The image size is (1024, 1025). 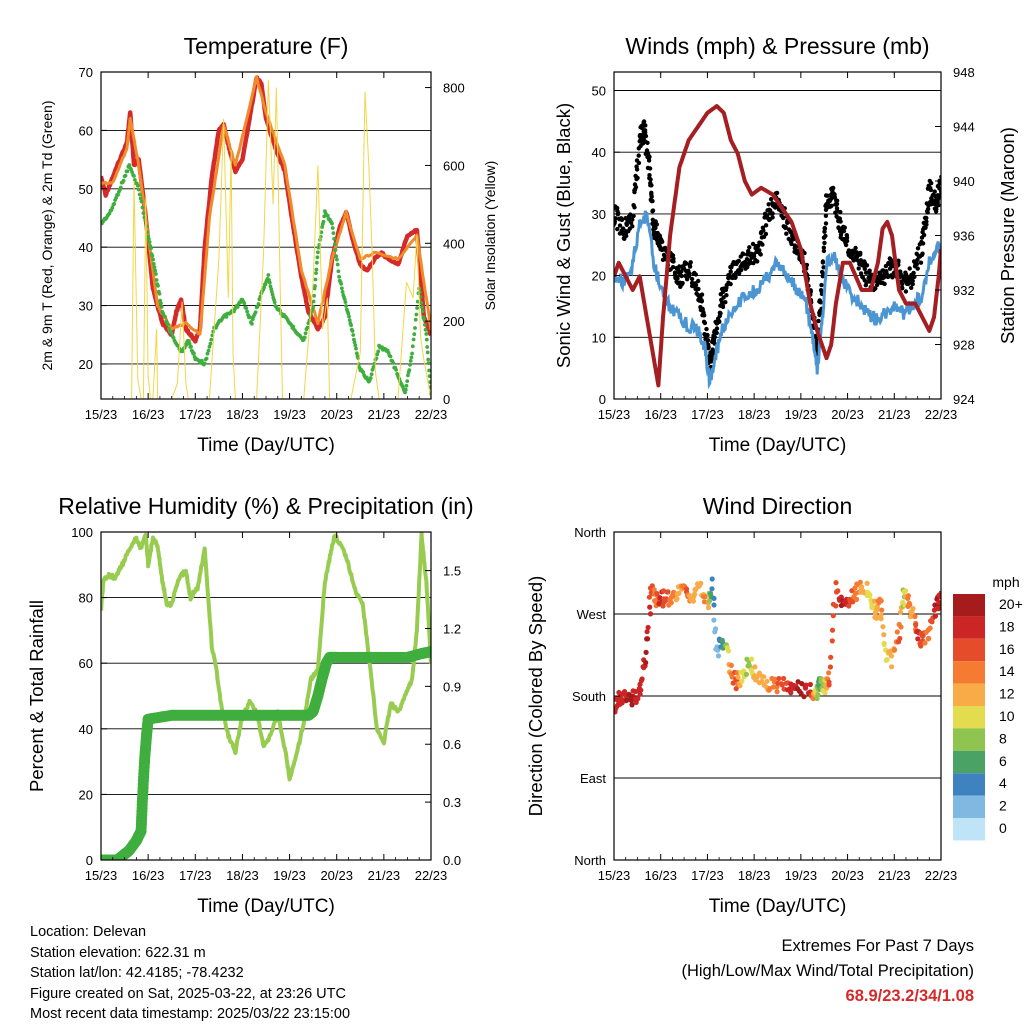 I want to click on y-axis-label: Direction (Colored By Speed), so click(x=535, y=696).